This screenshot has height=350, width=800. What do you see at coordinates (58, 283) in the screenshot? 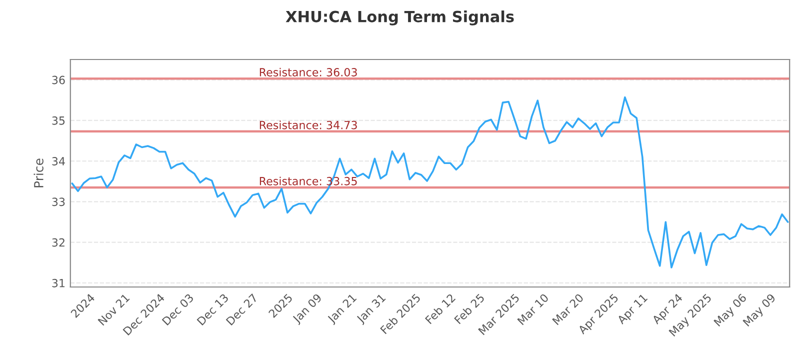
I see `y-tick-label: 31` at bounding box center [58, 283].